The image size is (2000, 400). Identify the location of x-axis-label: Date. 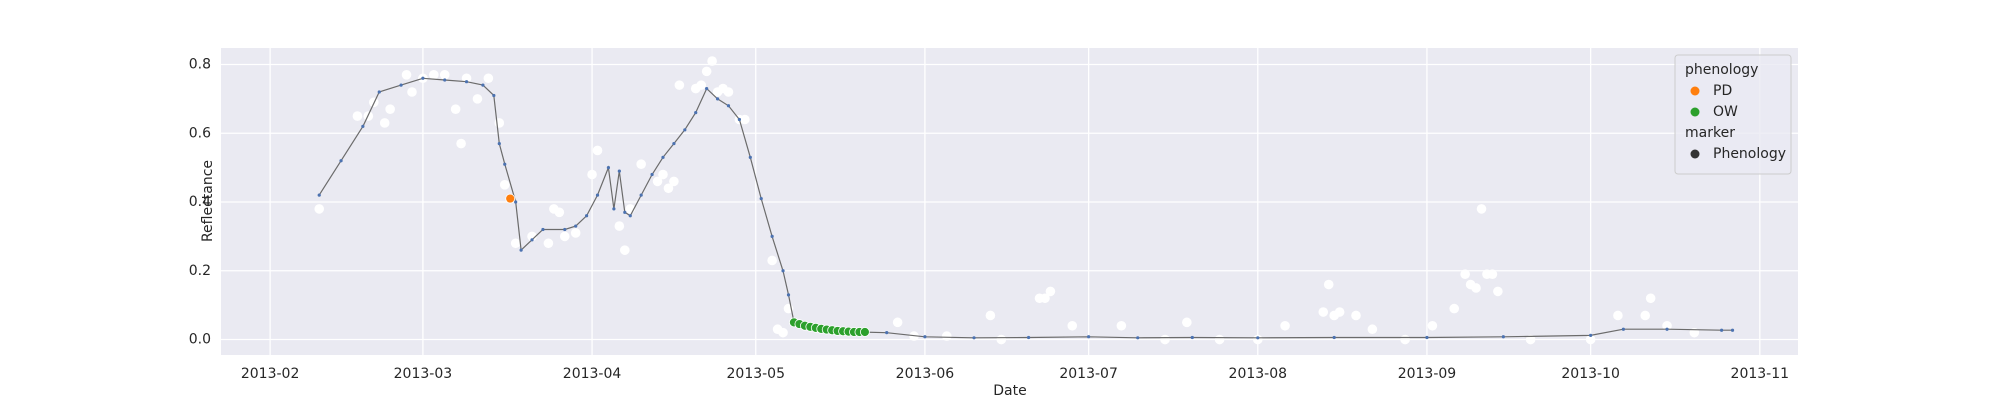
(1009, 391).